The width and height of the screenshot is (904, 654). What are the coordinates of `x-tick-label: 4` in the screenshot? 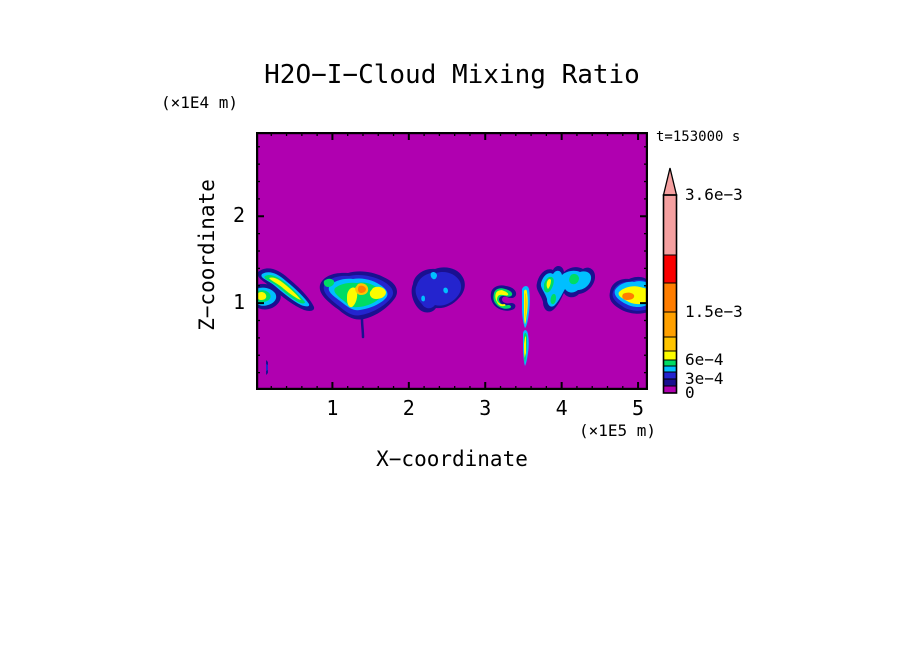 It's located at (561, 408).